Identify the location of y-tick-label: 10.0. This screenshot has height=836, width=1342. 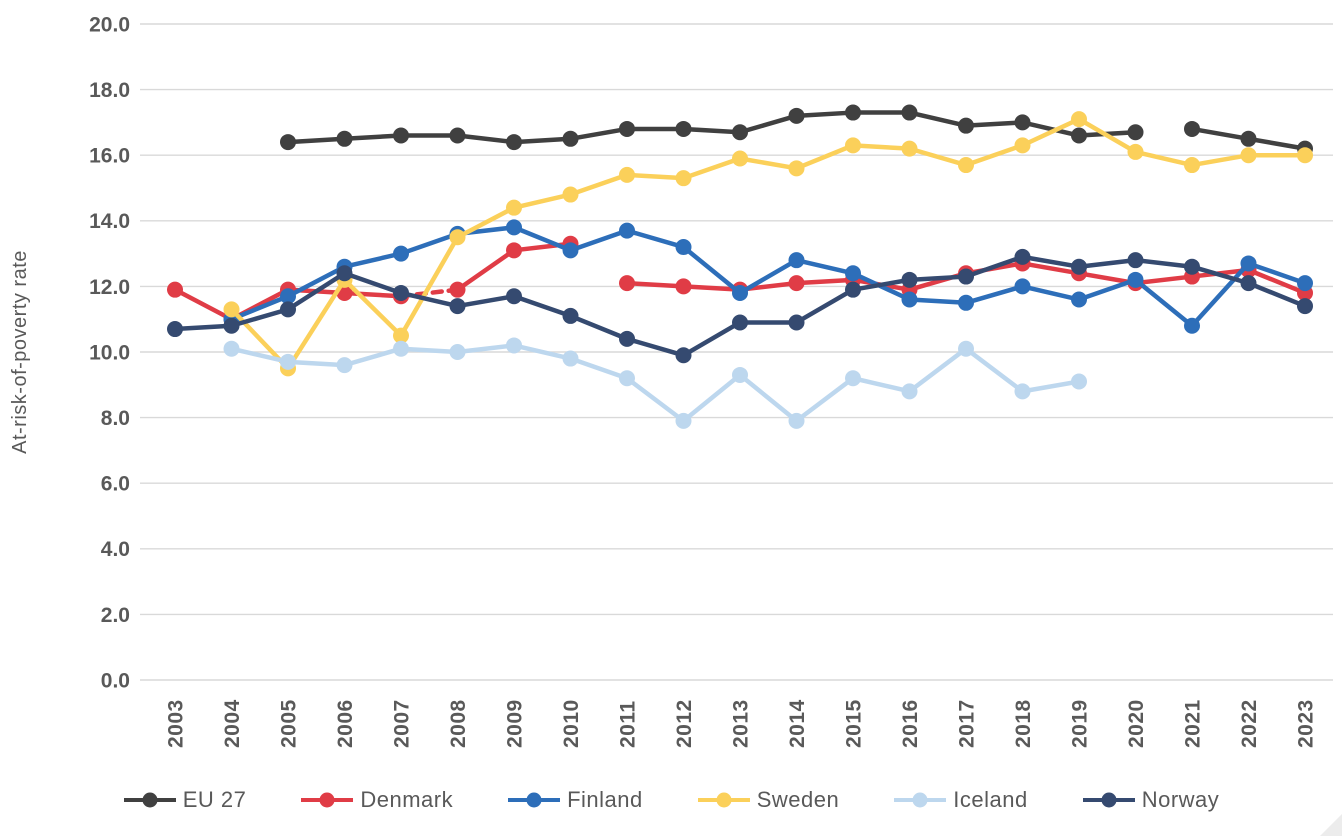
(109, 352).